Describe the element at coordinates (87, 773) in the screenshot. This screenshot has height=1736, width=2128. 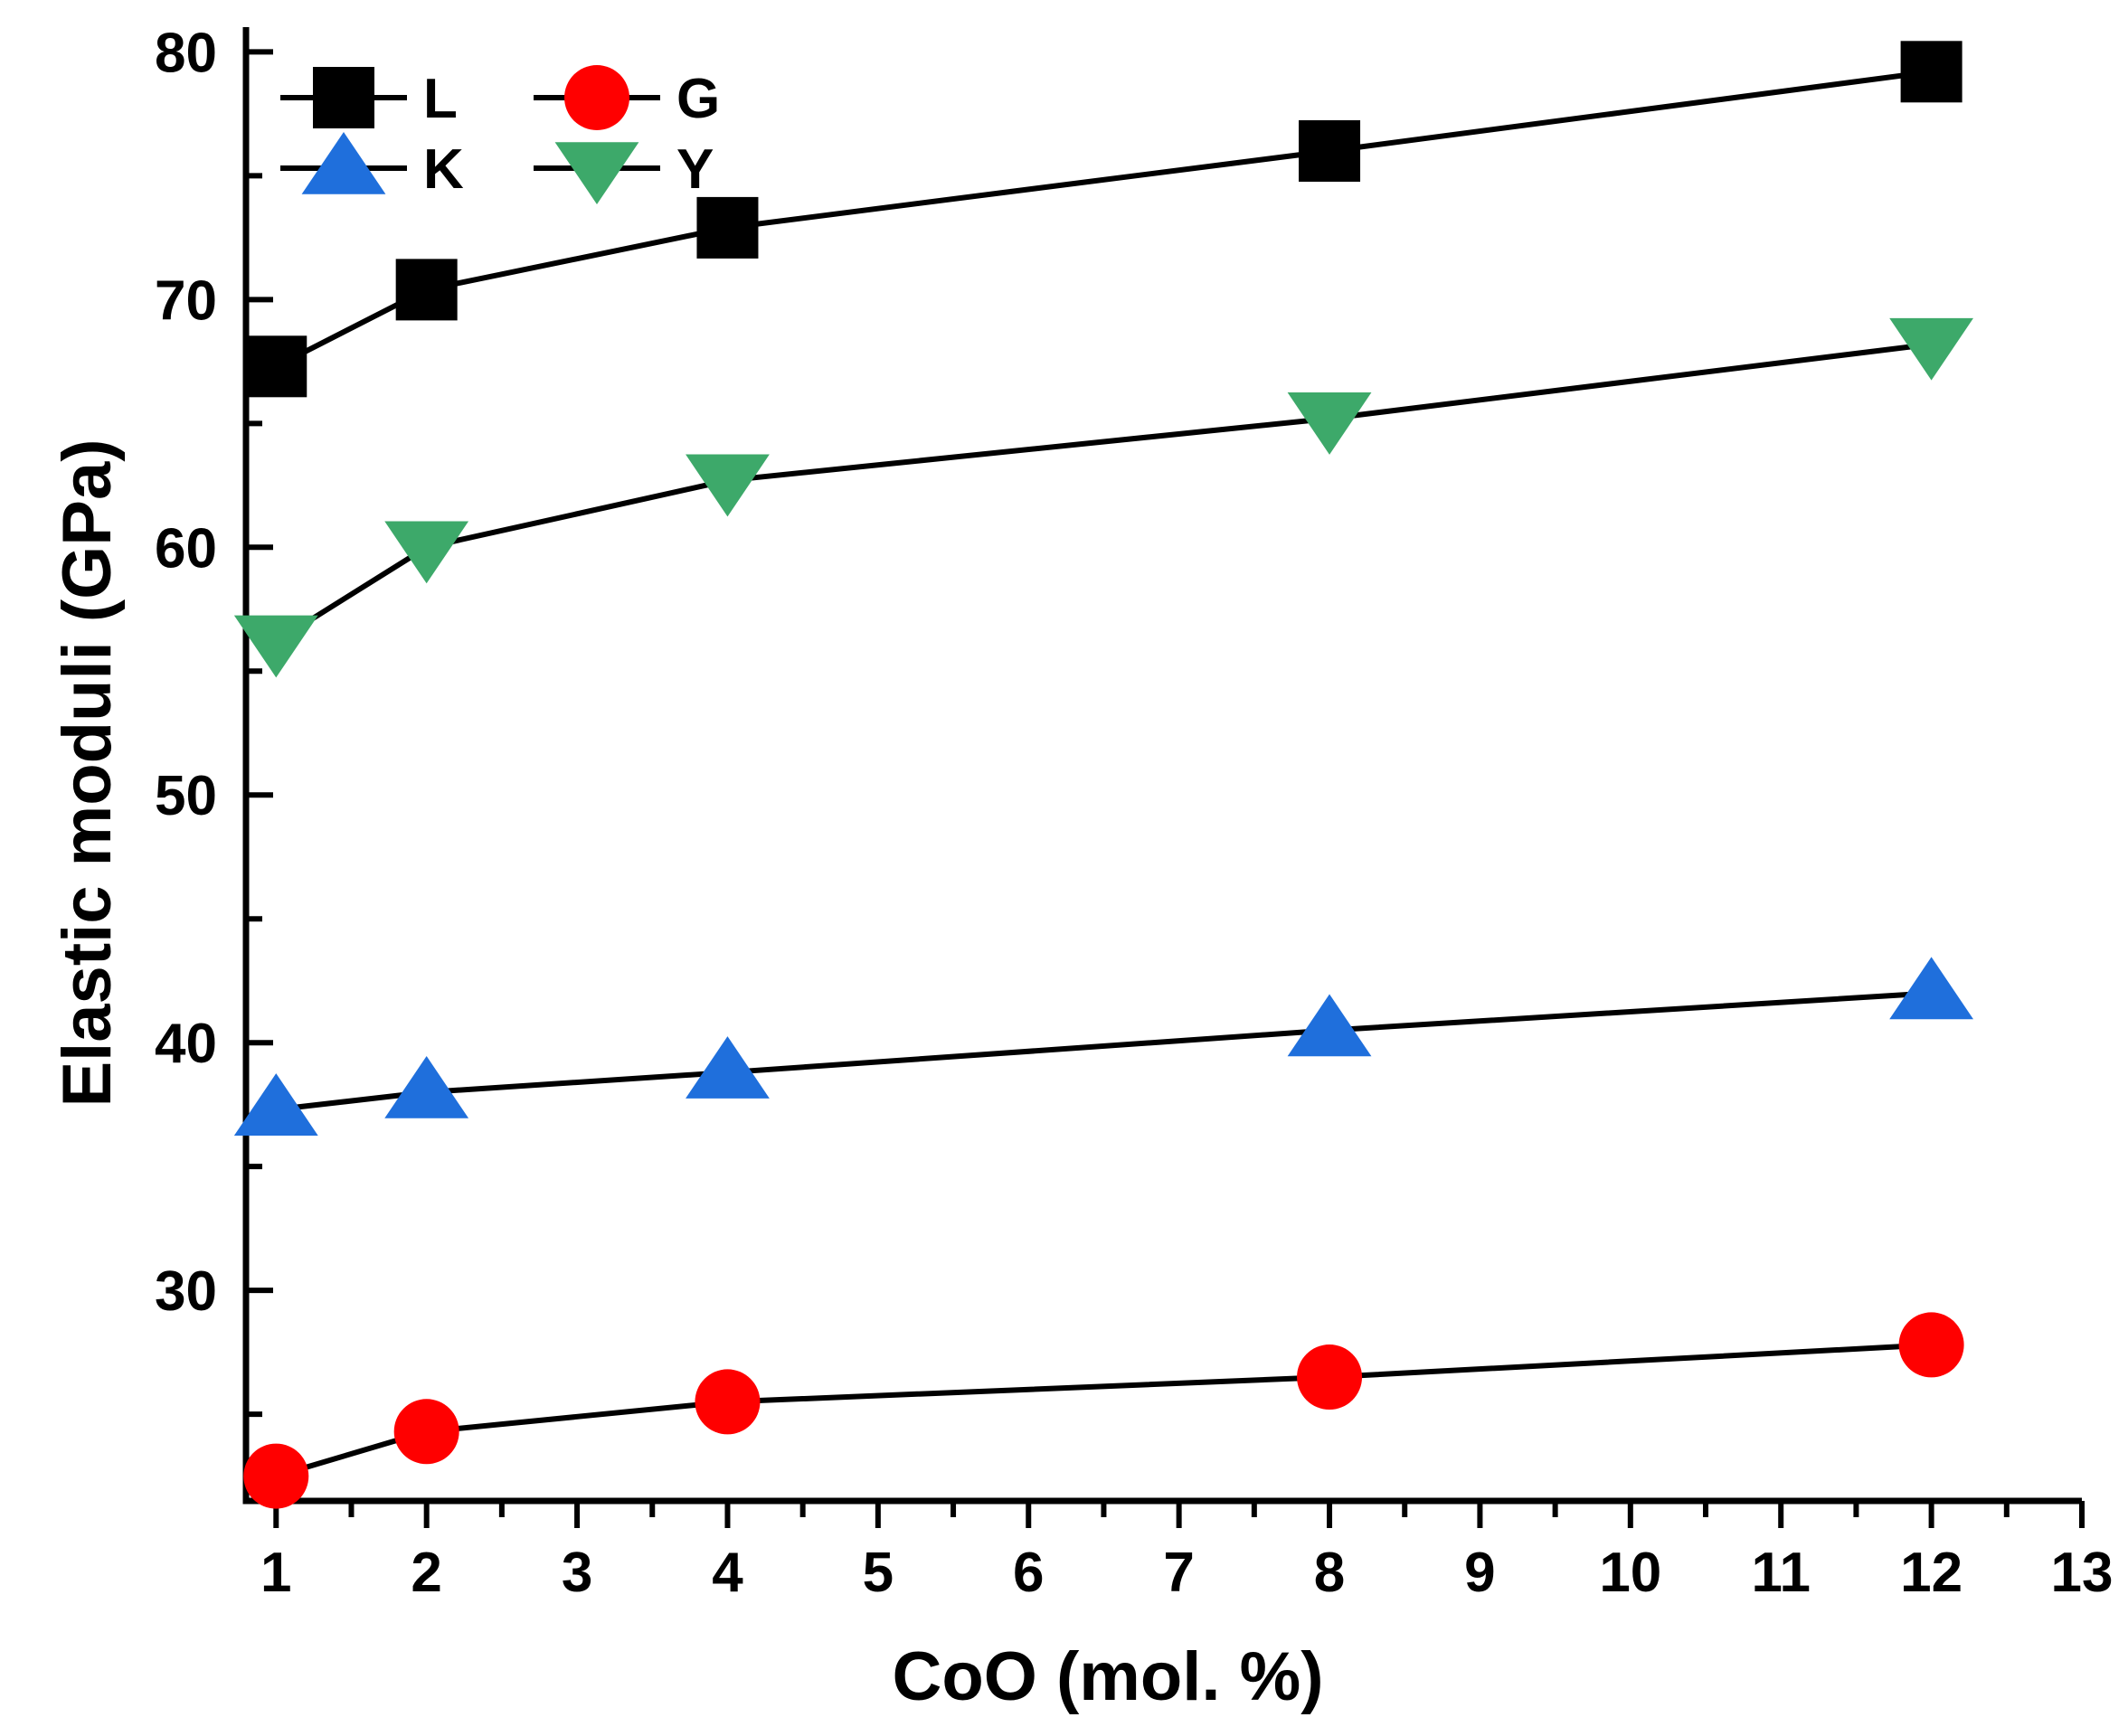
I see `y-axis-title: Elastic moduli (GPa)` at that location.